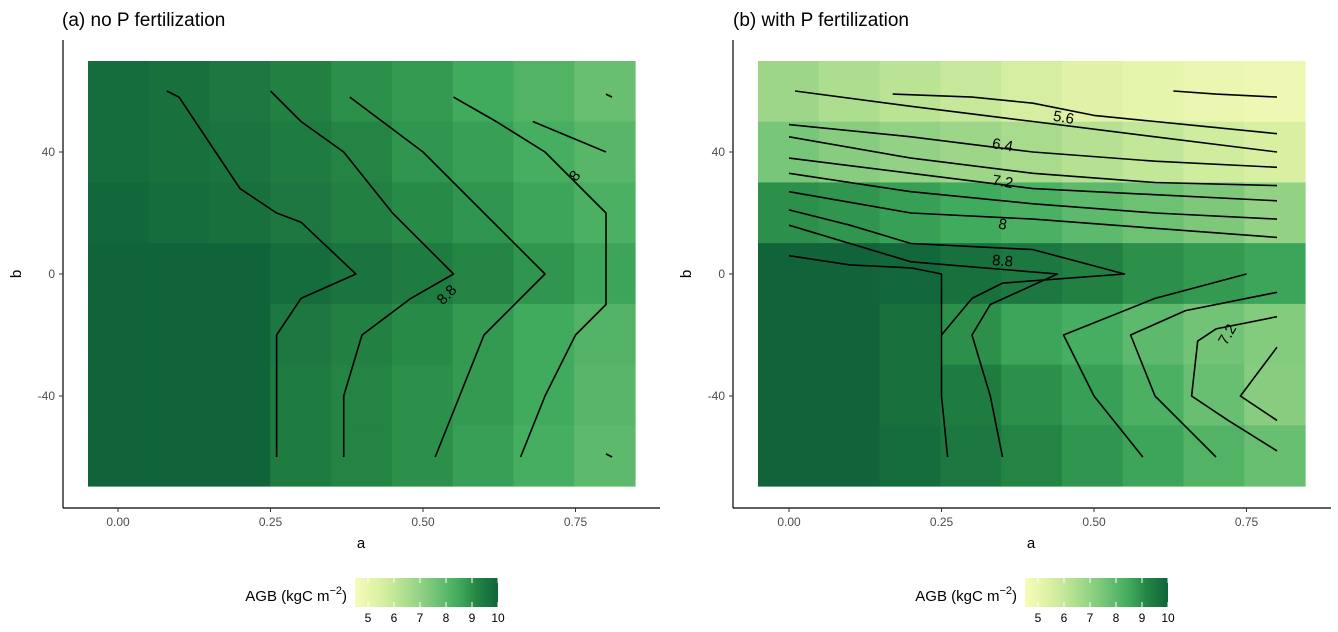  What do you see at coordinates (1142, 618) in the screenshot?
I see `legend-tick-label: 9` at bounding box center [1142, 618].